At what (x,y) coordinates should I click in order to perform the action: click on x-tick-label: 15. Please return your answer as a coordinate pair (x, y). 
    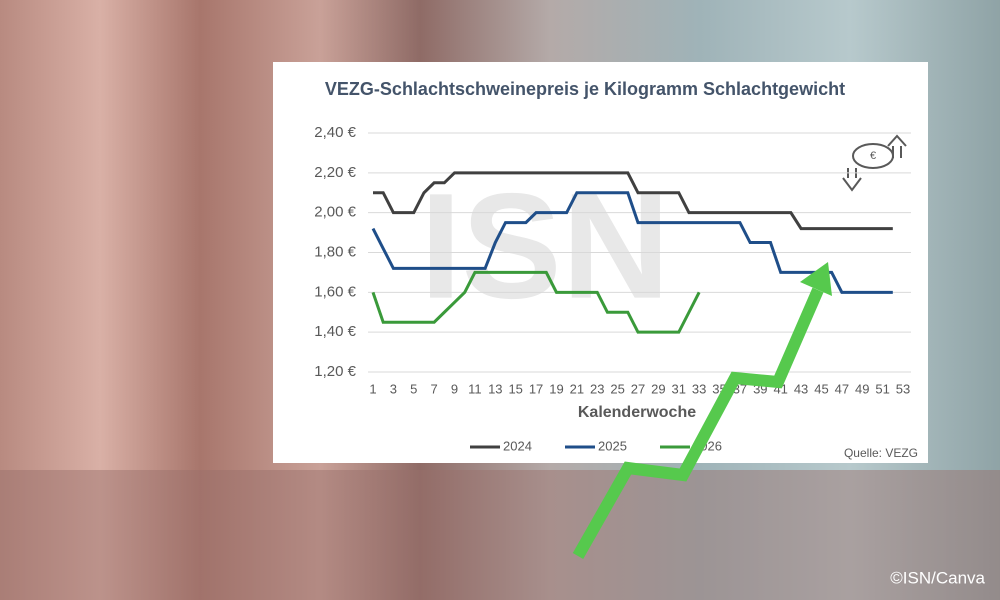
    Looking at the image, I should click on (515, 388).